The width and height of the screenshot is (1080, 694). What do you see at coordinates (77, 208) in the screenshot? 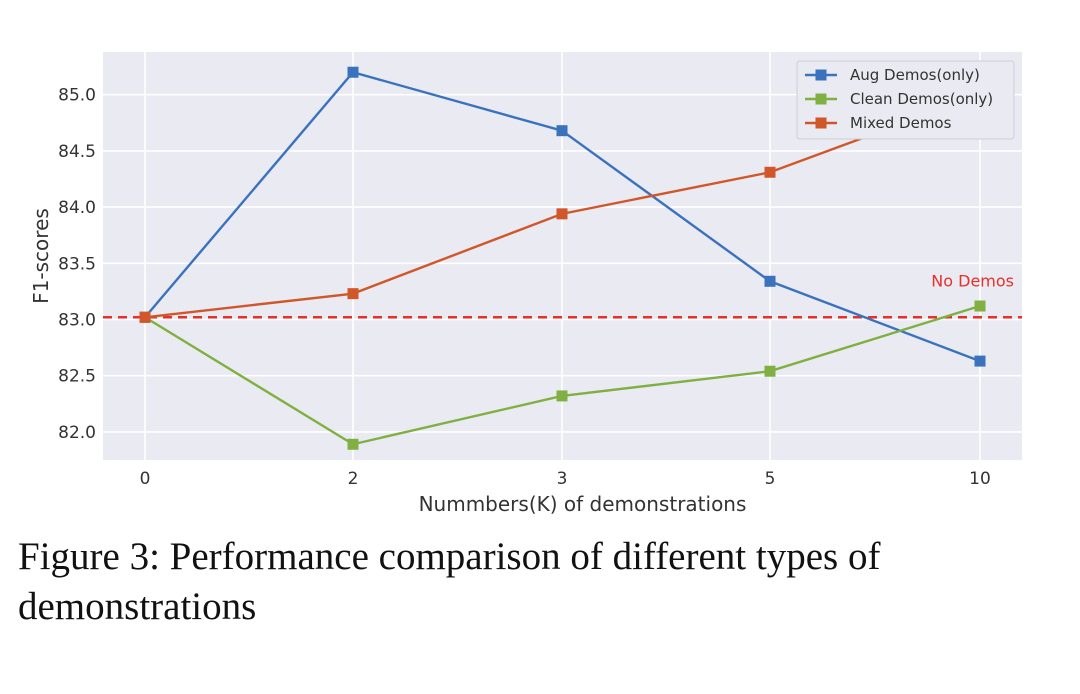
I see `y-tick-label: 84.0` at bounding box center [77, 208].